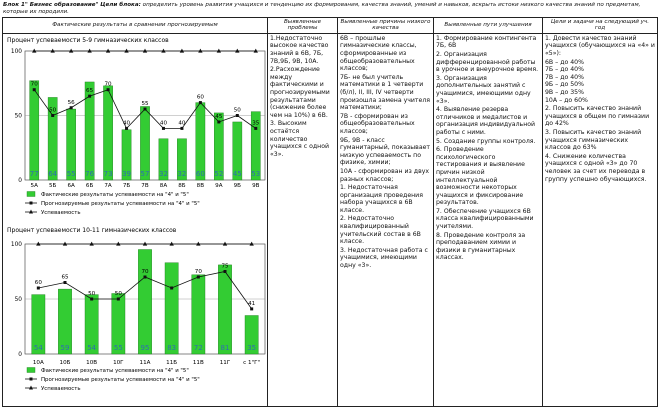 The image size is (660, 407). Describe the element at coordinates (385, 25) in the screenshot. I see `header-causes: Выявленные причины низкого качества` at that location.